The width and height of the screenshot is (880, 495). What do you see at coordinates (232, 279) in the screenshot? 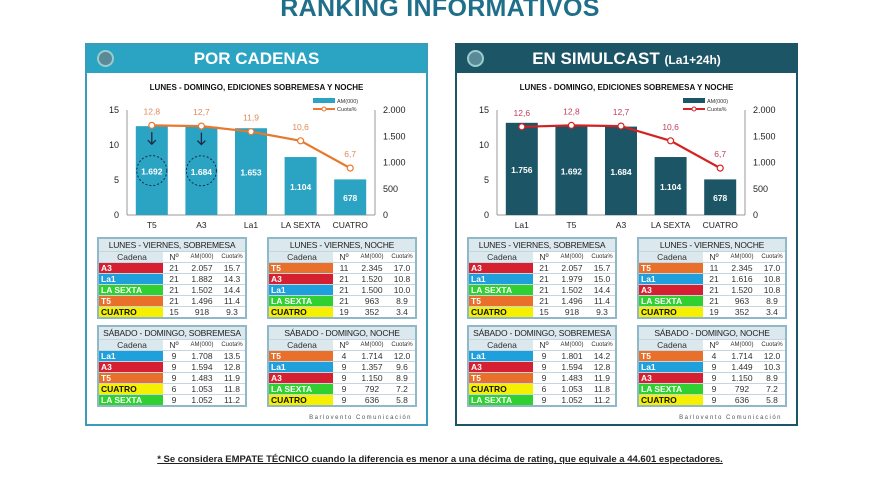
I see `cuota-cell: 14.3` at bounding box center [232, 279].